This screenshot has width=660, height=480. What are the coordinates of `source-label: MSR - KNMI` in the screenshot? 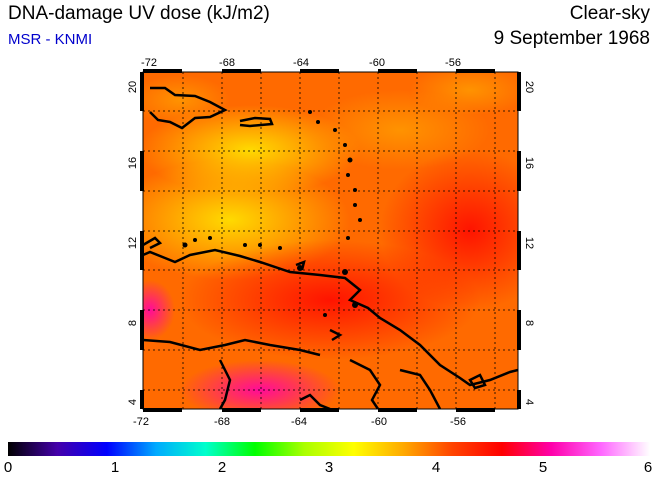 It's located at (50, 39).